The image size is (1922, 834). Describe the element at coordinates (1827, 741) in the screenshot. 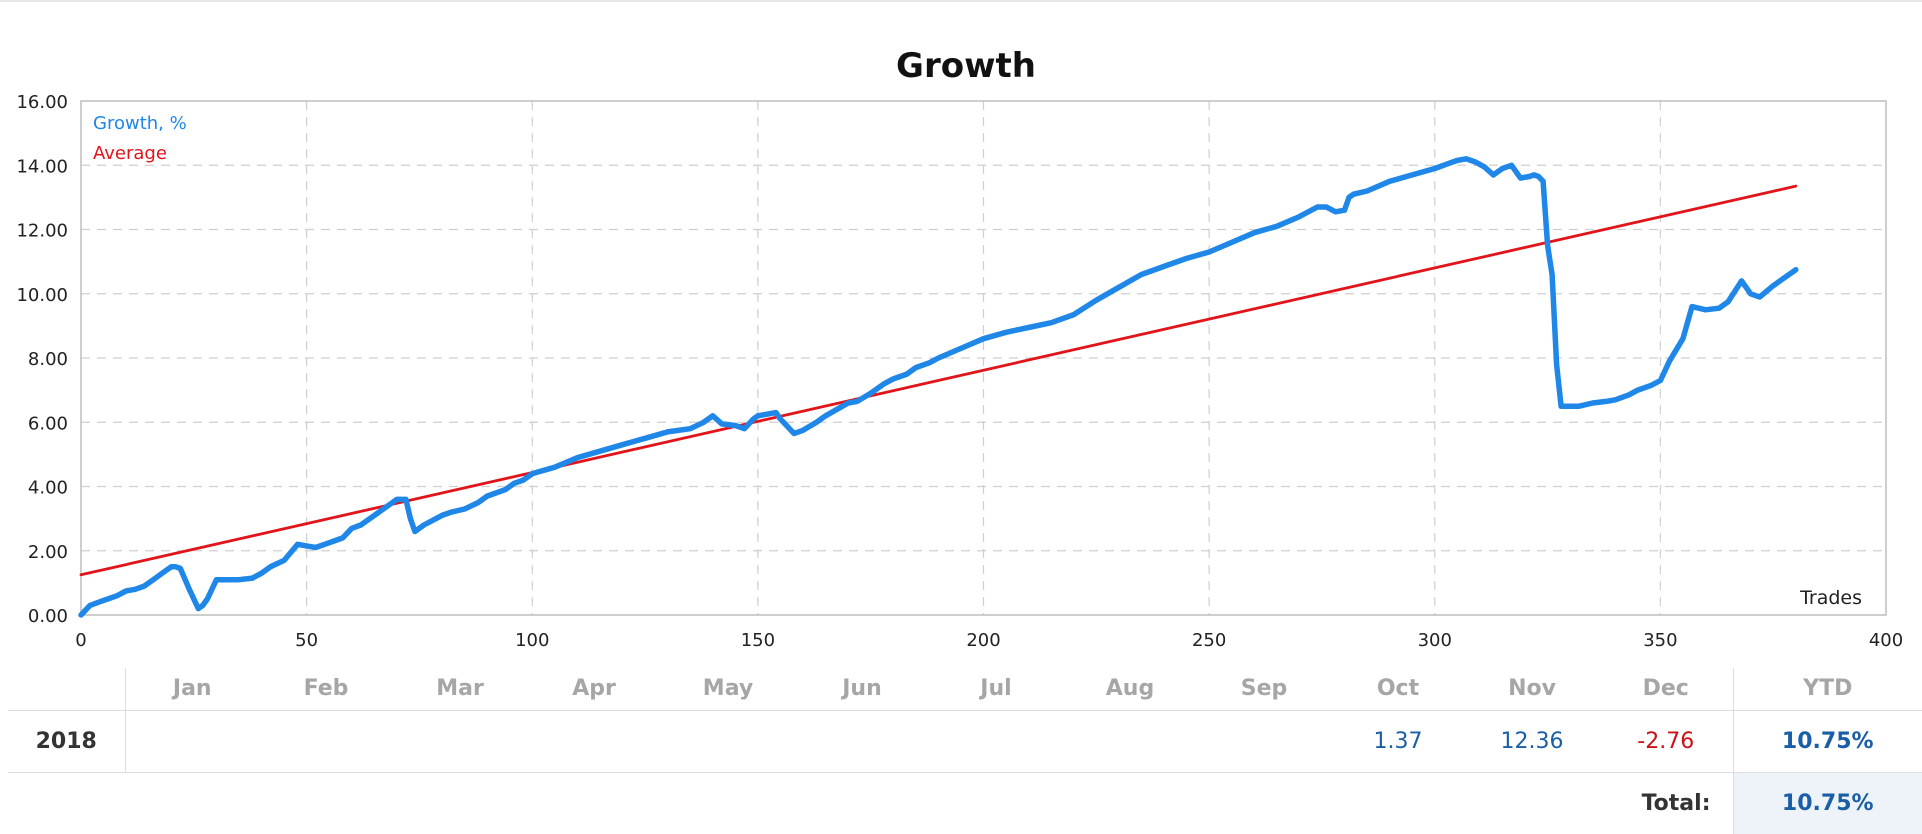

I see `ytd-value: 10.75%` at that location.